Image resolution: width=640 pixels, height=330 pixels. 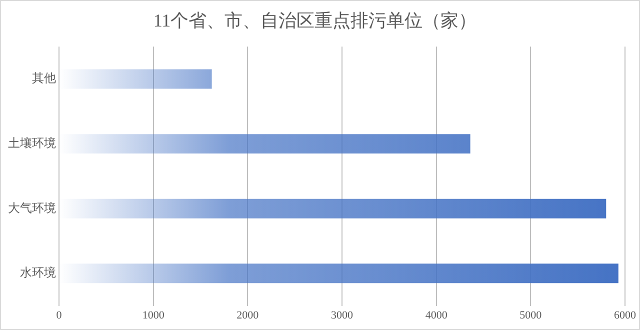 What do you see at coordinates (44, 78) in the screenshot?
I see `y-tick-label: 其他` at bounding box center [44, 78].